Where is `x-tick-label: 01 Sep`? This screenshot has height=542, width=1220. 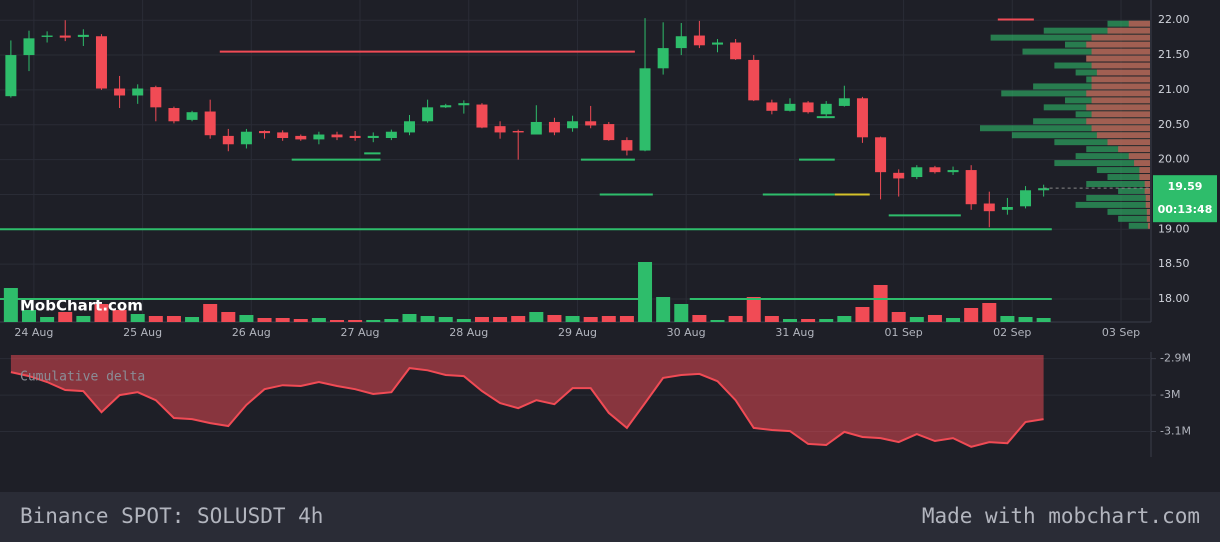
x-tick-label: 01 Sep is located at coordinates (903, 332).